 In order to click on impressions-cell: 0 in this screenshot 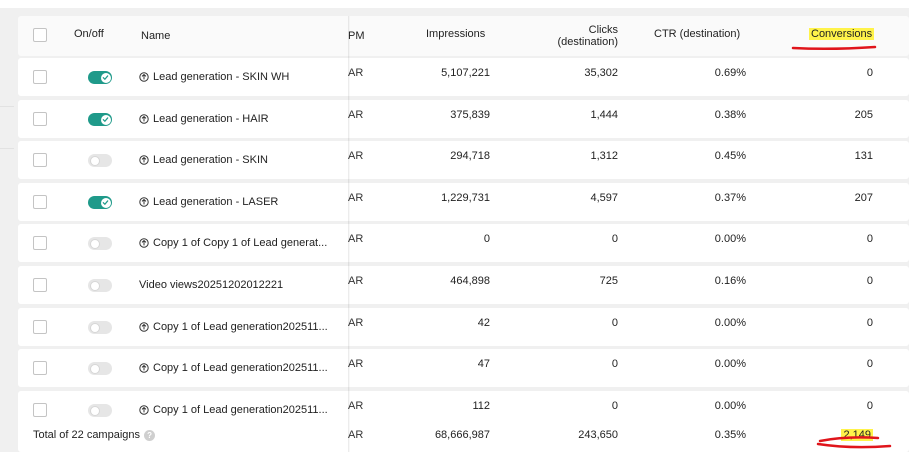, I will do `click(486, 239)`.